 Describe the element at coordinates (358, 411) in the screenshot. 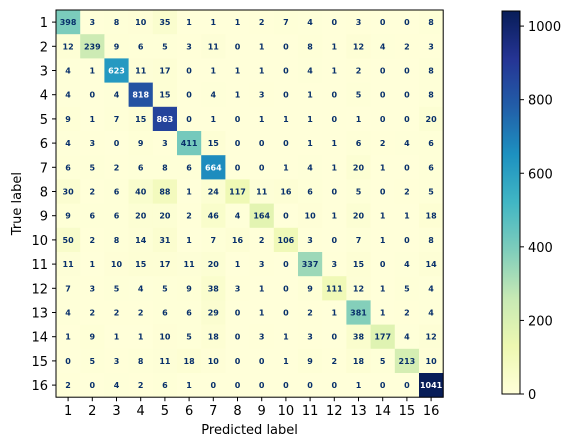

I see `x-tick-label: 13` at that location.